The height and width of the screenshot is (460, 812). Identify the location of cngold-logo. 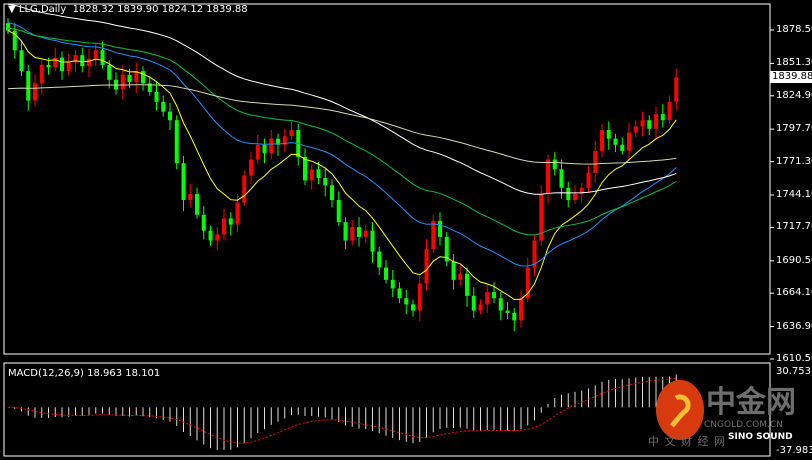
(680, 410).